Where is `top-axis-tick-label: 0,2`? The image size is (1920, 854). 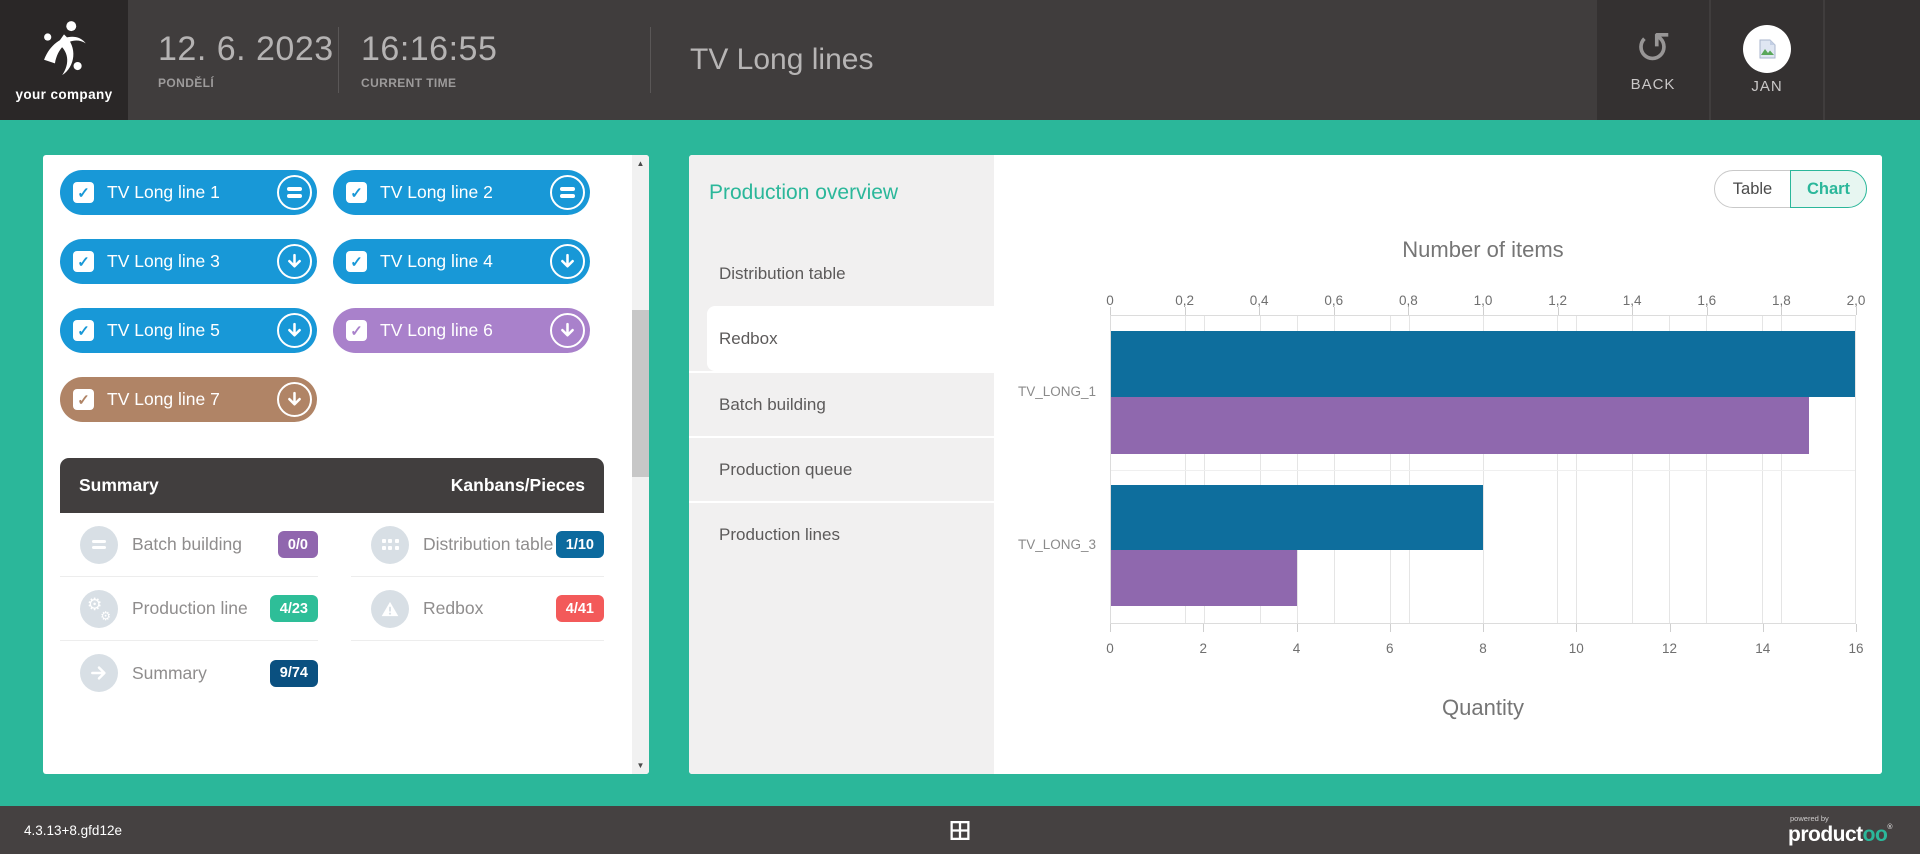
top-axis-tick-label: 0,2 is located at coordinates (1184, 300).